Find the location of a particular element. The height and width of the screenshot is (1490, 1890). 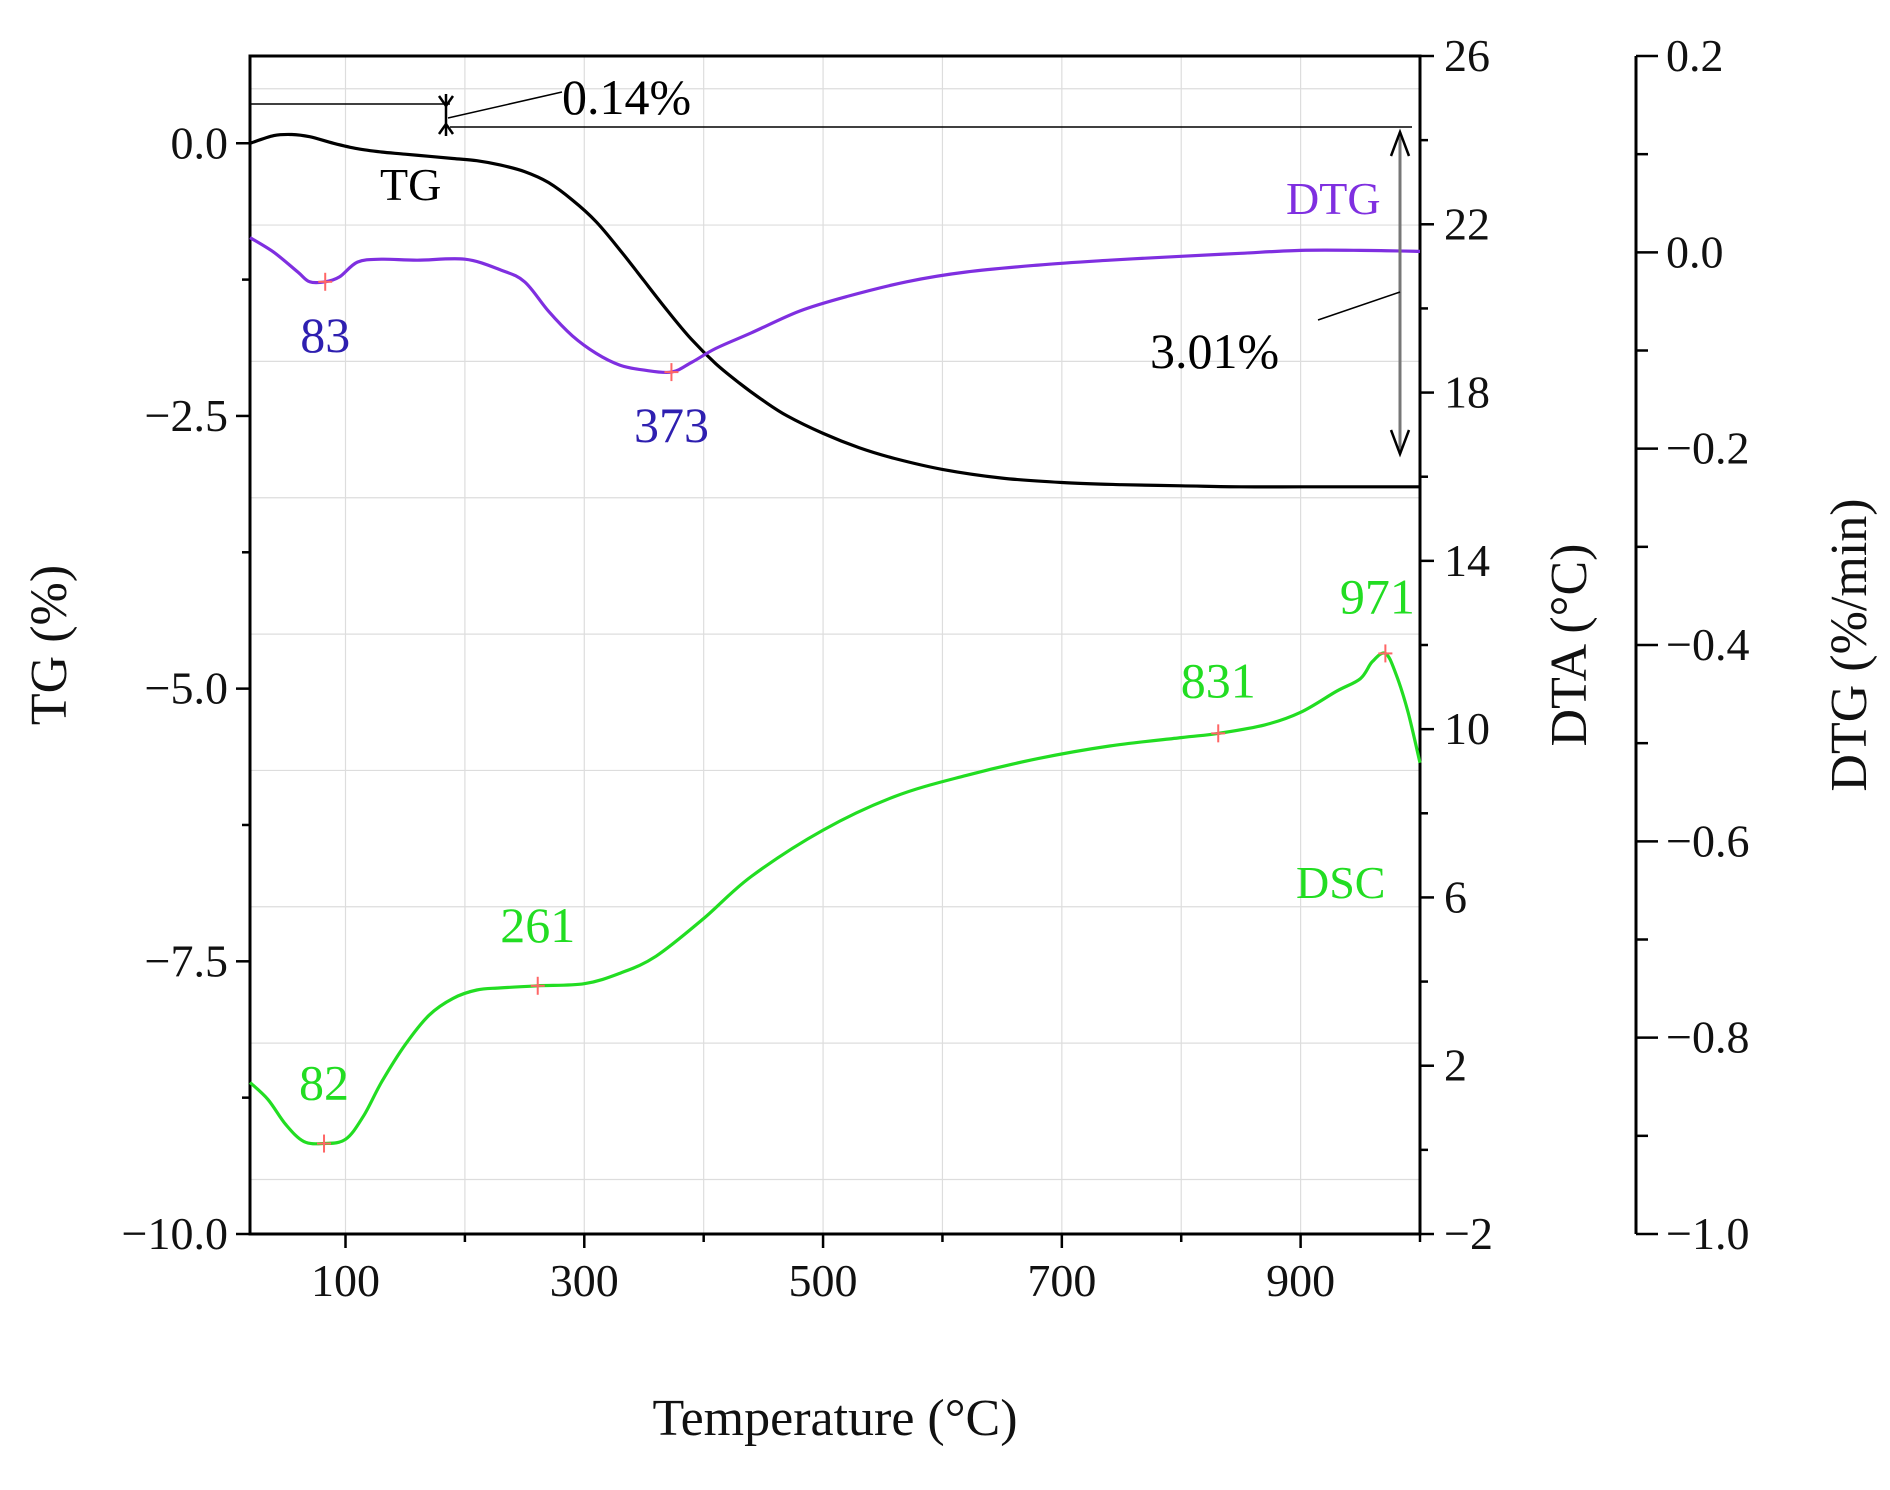

dtg-axis-title: DTG (%/min) is located at coordinates (1849, 644).